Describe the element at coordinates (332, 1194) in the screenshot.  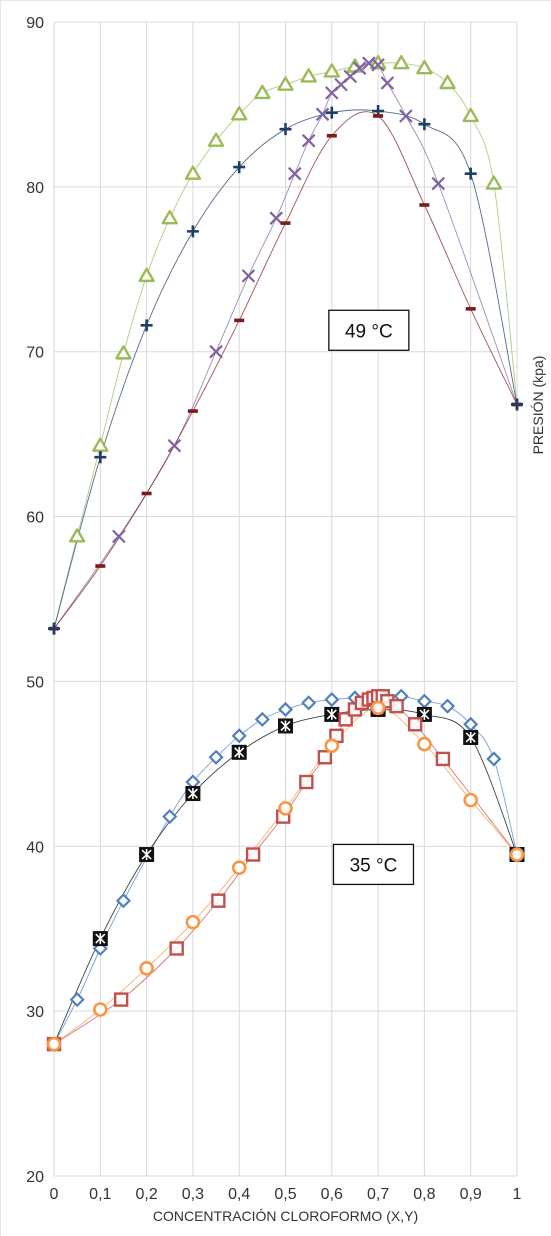
I see `x-tick-label: 0,6` at that location.